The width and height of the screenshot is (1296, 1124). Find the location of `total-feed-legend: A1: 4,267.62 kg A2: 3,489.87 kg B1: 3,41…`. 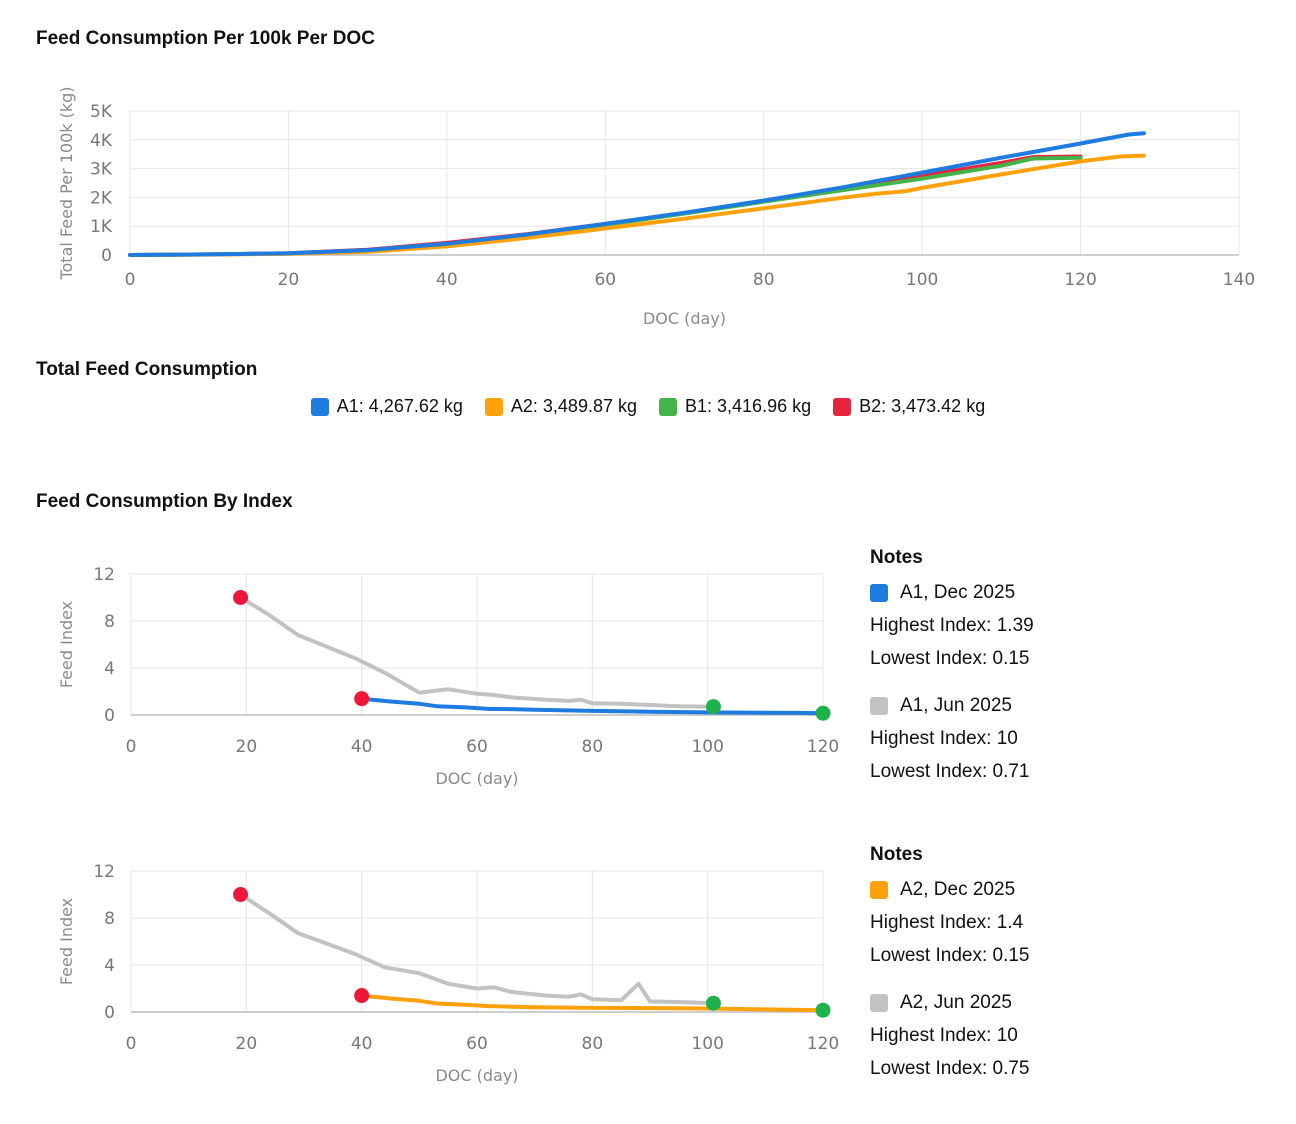

total-feed-legend: A1: 4,267.62 kg A2: 3,489.87 kg B1: 3,41… is located at coordinates (648, 406).